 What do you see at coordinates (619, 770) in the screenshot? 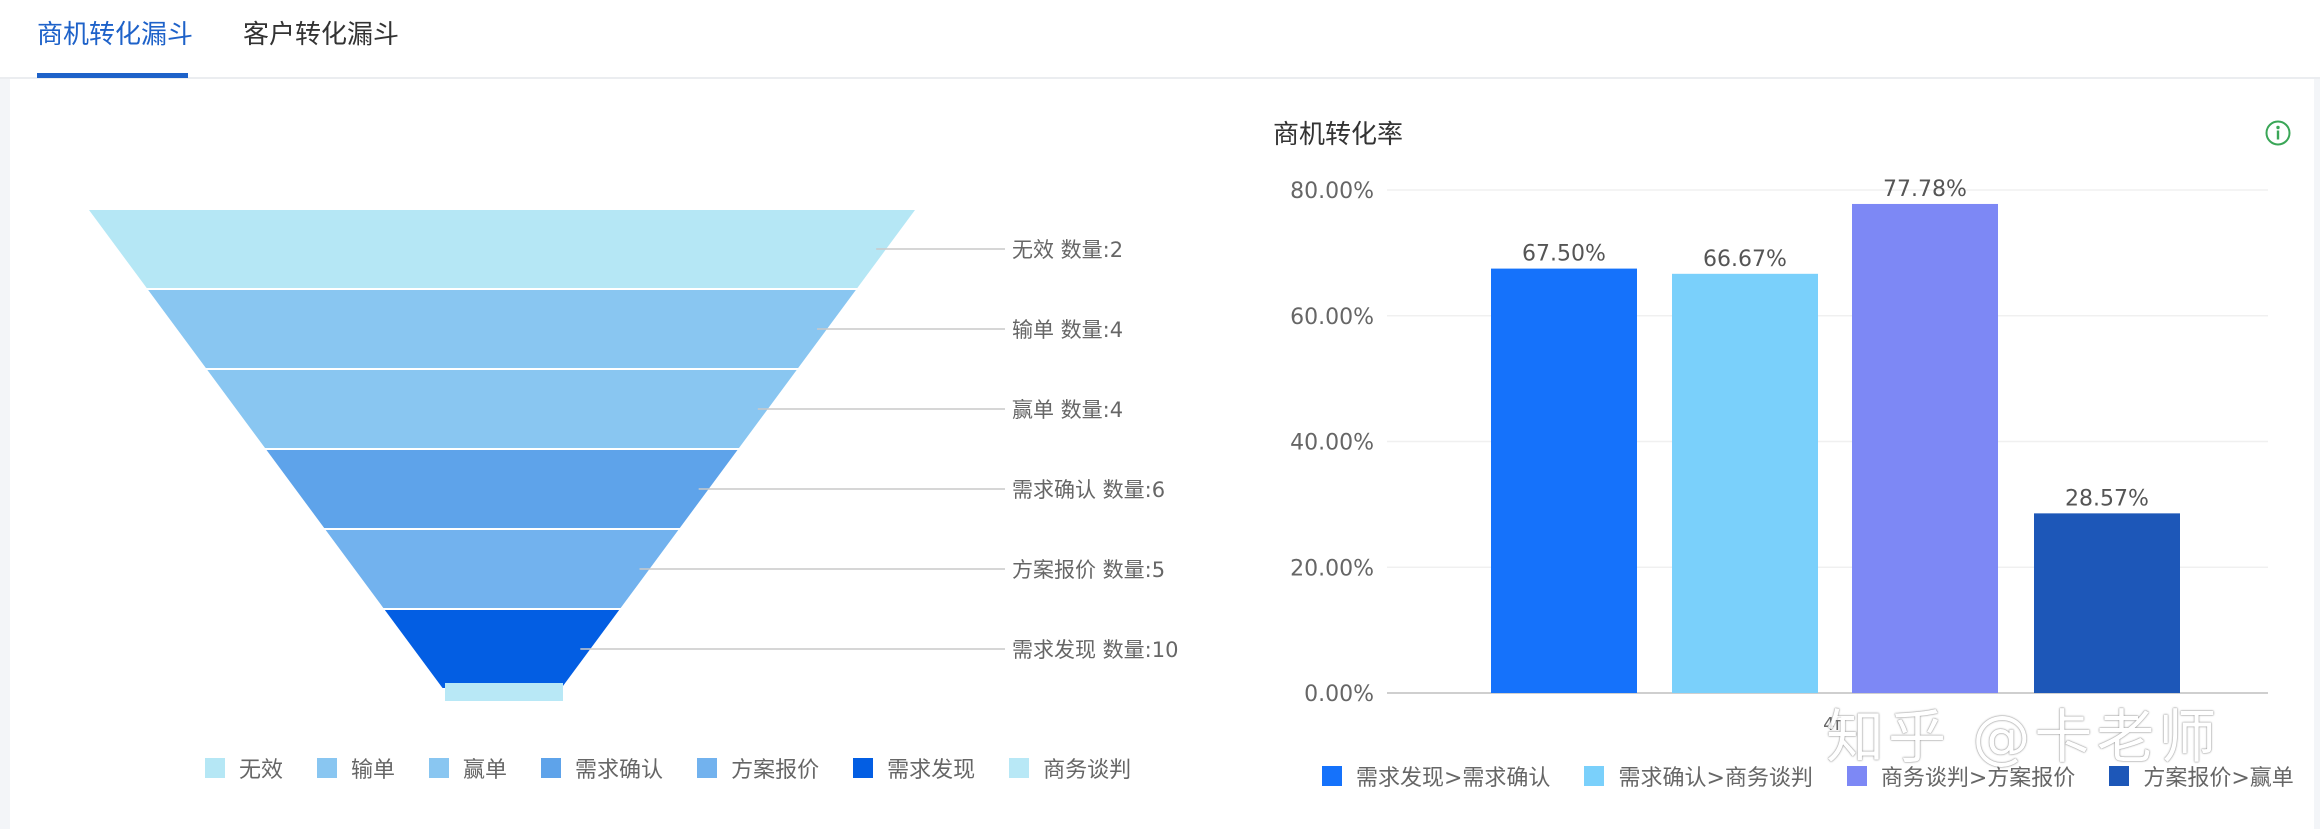
I see `legend-label: 需求确认` at bounding box center [619, 770].